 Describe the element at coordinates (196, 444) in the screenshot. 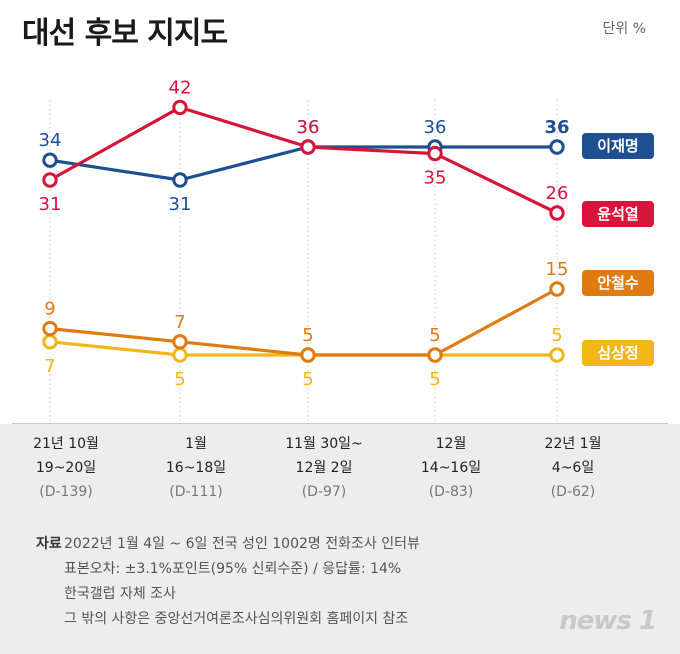

I see `x-category-line1: 1월` at that location.